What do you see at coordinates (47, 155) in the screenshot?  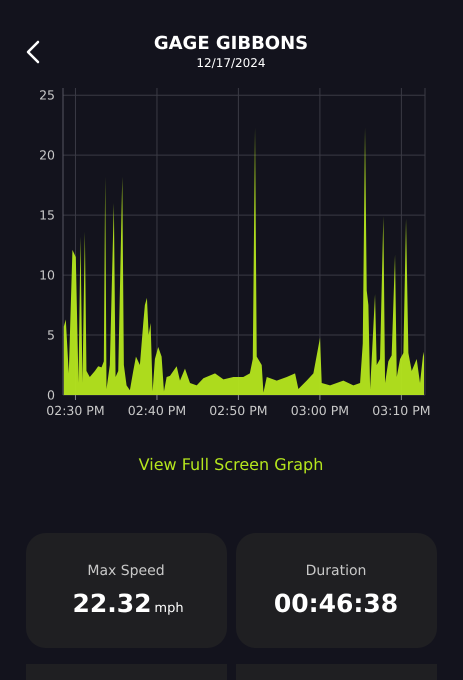 I see `y-tick-label: 20` at bounding box center [47, 155].